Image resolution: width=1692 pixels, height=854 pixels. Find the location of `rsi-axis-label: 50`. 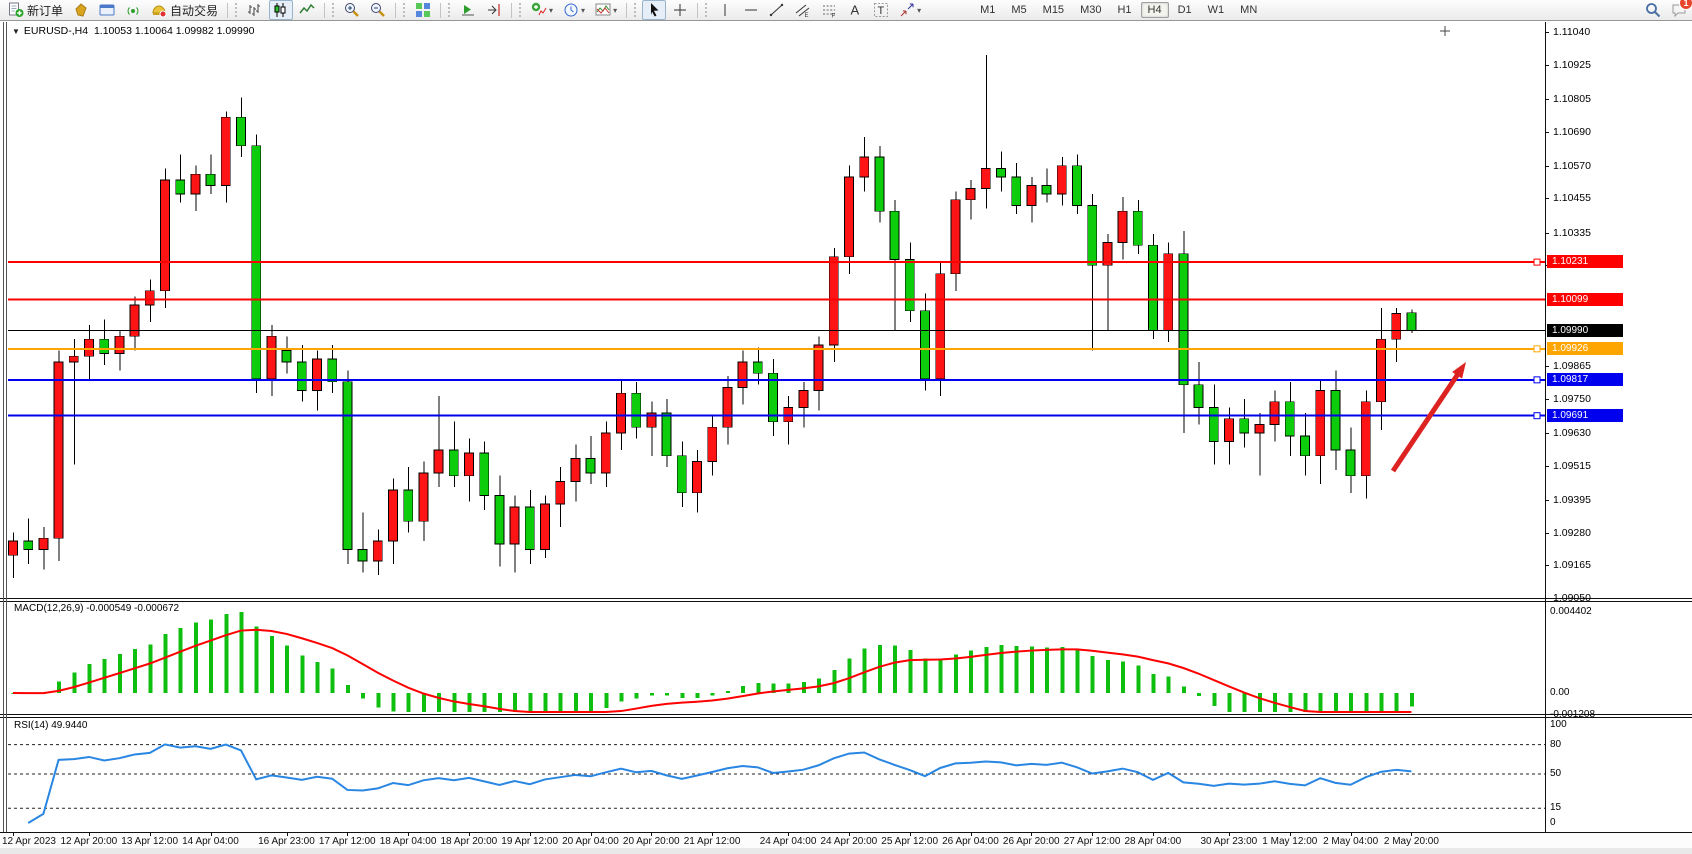

rsi-axis-label: 50 is located at coordinates (1556, 773).